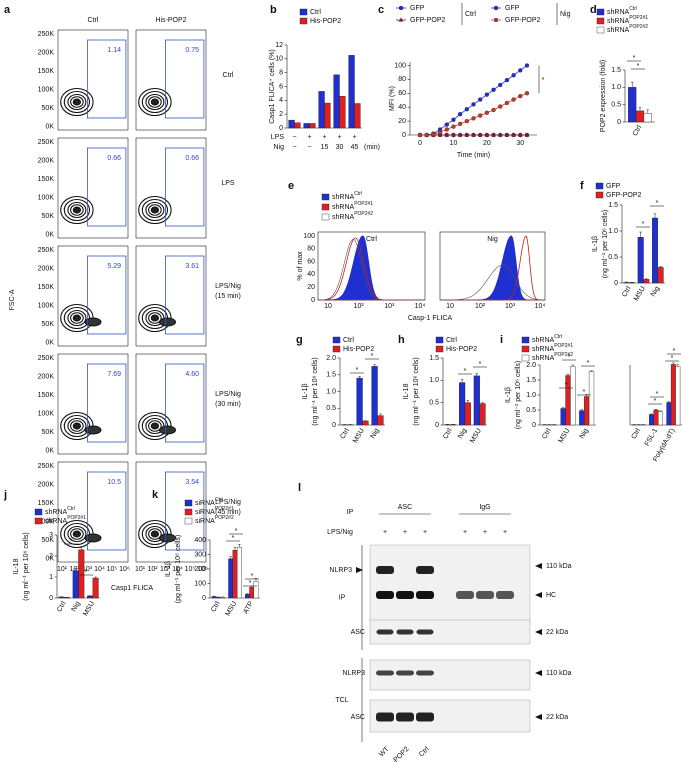 The width and height of the screenshot is (685, 762). Describe the element at coordinates (473, 155) in the screenshot. I see `x-axis-label: Time (min)` at that location.